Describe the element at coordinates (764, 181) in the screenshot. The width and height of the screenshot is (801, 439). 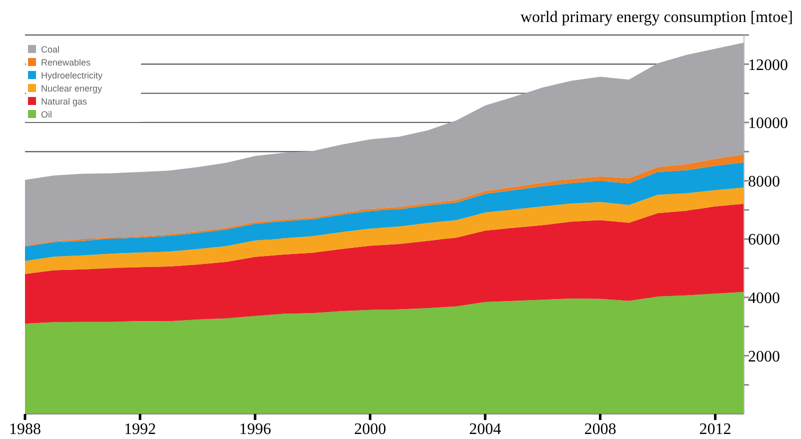
I see `y-tick-label: 8000` at that location.